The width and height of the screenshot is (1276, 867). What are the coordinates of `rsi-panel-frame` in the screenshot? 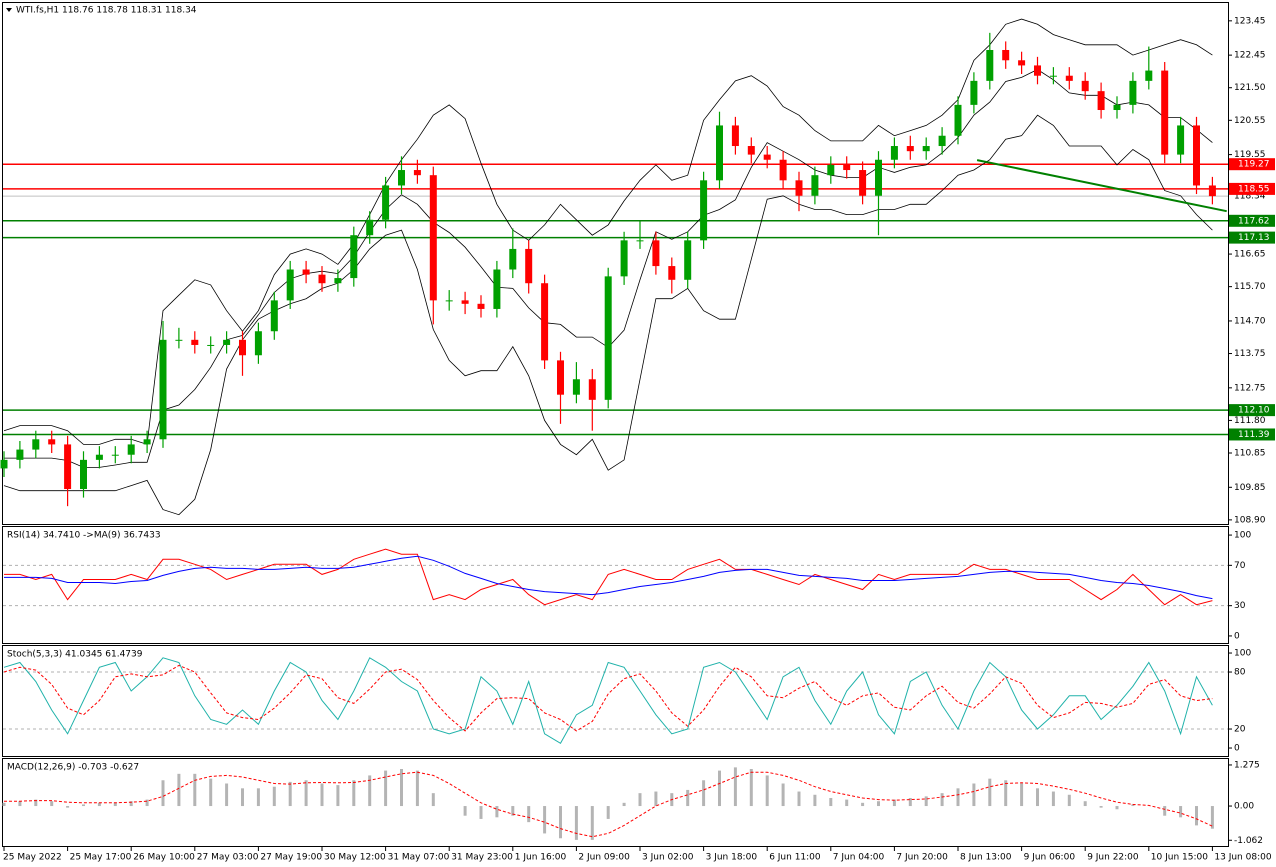 It's located at (615, 585).